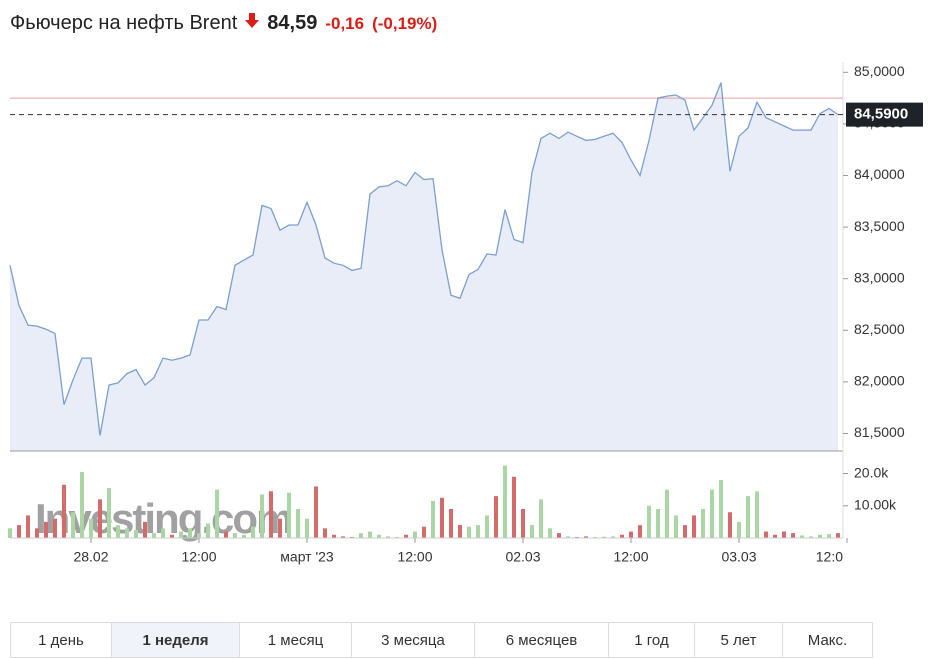 This screenshot has height=659, width=937. I want to click on y-tick-label: 10.00k, so click(875, 504).